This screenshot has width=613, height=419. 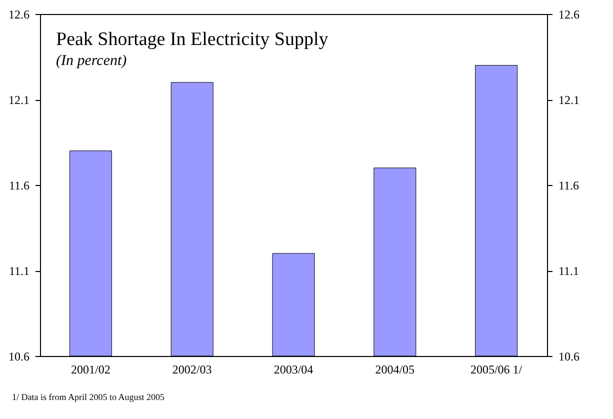 What do you see at coordinates (19, 15) in the screenshot?
I see `y-tick-label: 12.6` at bounding box center [19, 15].